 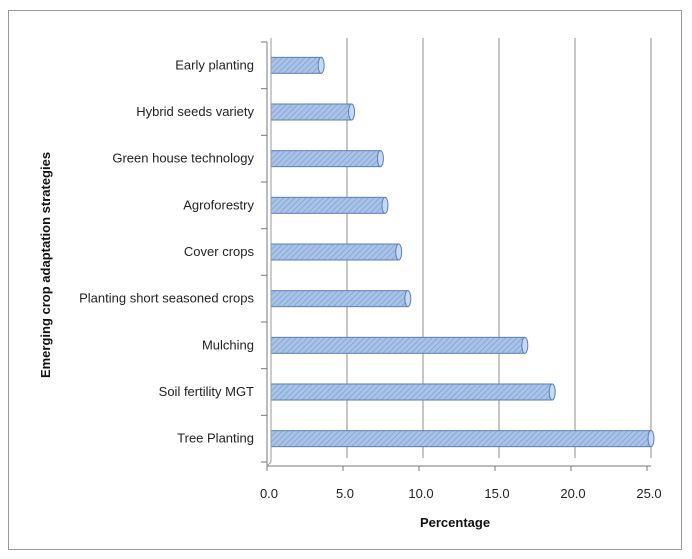 I want to click on y-axis-title: Emerging crop adaptation strategies, so click(x=45, y=265).